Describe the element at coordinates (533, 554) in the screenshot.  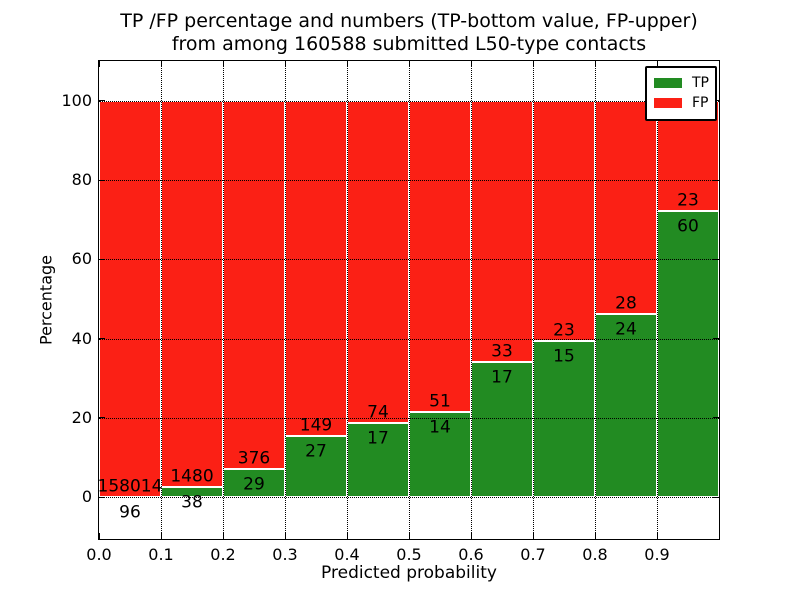
I see `x-tick-label: 0.7` at that location.